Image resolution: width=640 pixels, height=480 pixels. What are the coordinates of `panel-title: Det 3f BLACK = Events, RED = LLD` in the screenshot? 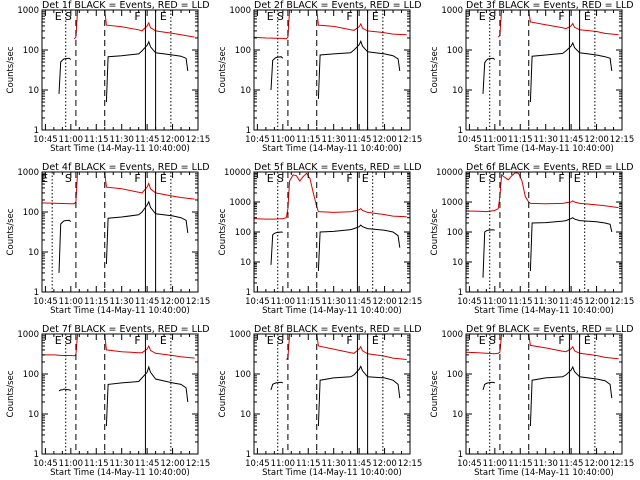 It's located at (550, 5).